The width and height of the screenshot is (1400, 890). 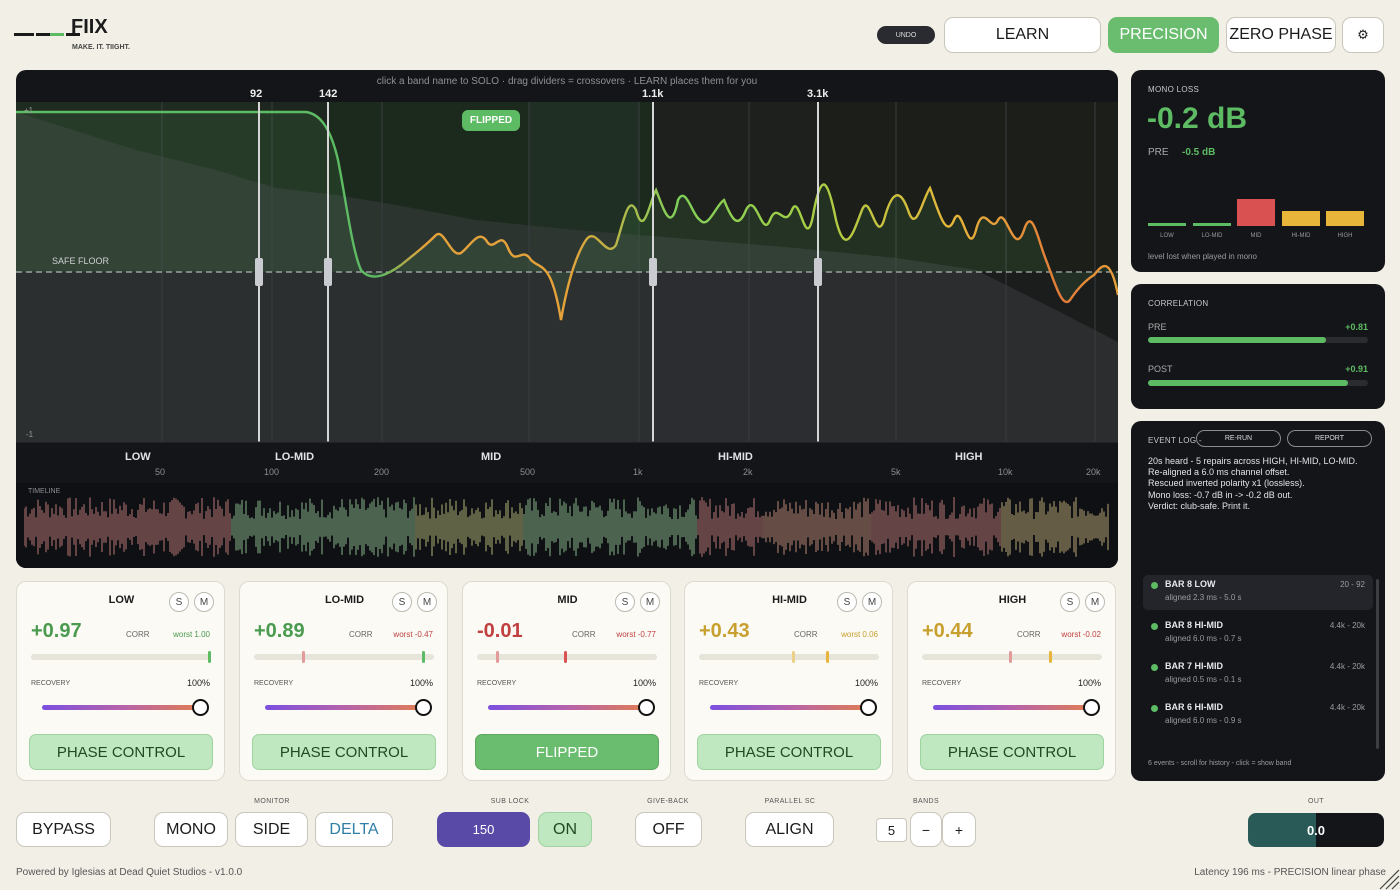 What do you see at coordinates (668, 801) in the screenshot?
I see `giveback-label: GIVE-BACK` at bounding box center [668, 801].